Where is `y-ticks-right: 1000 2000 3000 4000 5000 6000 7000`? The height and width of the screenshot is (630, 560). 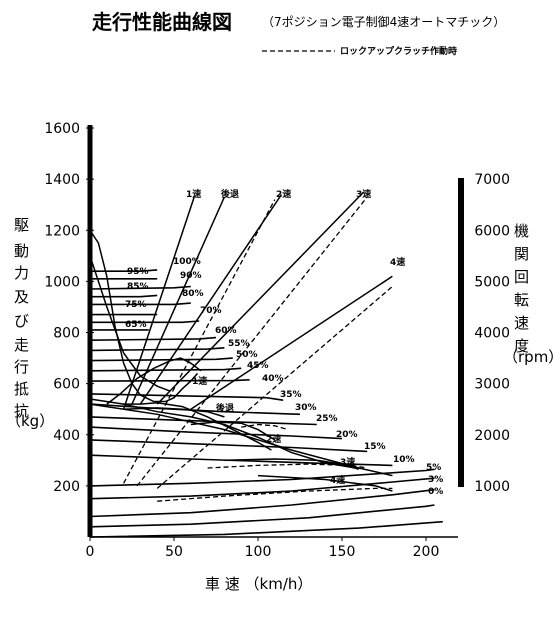
y-ticks-right: 1000 2000 3000 4000 5000 6000 7000 is located at coordinates (492, 333).